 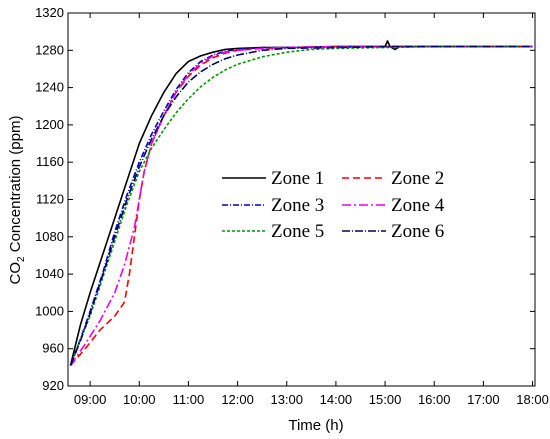 What do you see at coordinates (286, 399) in the screenshot?
I see `x-tick-label: 13:00` at bounding box center [286, 399].